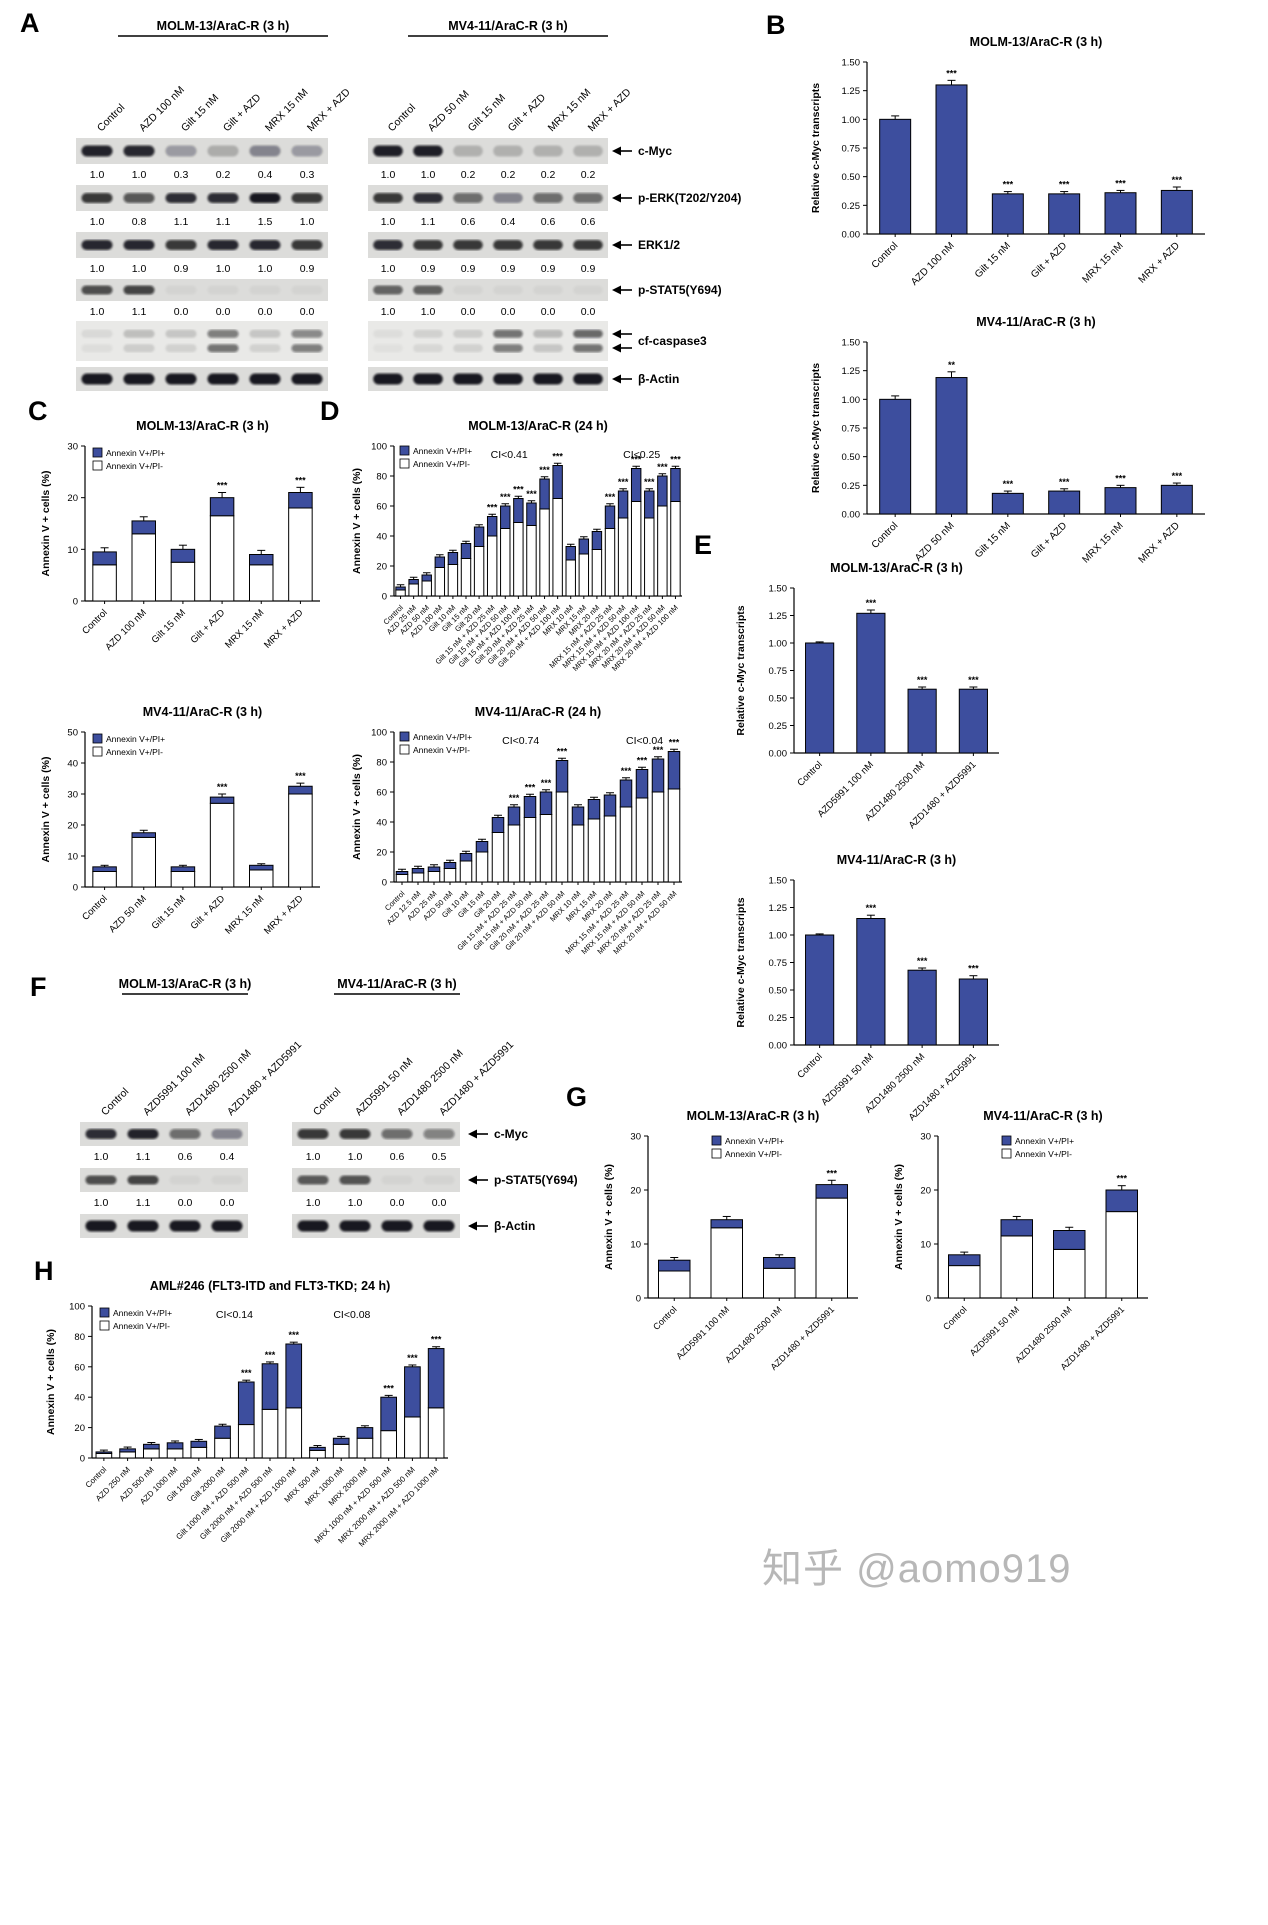  I want to click on band-arrow-head, so click(616, 245).